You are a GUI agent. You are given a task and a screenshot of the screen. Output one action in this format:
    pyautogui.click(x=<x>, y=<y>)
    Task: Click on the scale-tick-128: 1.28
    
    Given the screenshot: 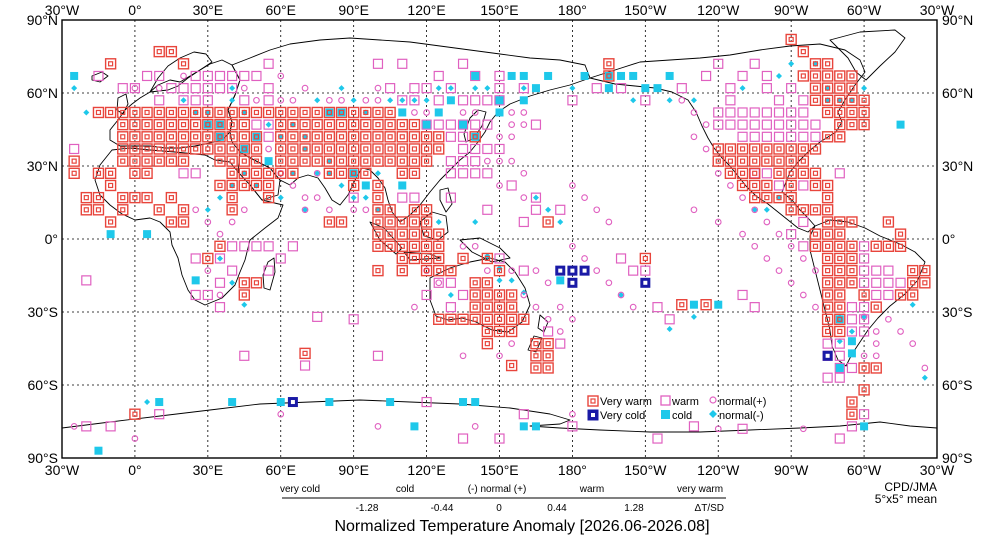 What is the action you would take?
    pyautogui.click(x=634, y=508)
    